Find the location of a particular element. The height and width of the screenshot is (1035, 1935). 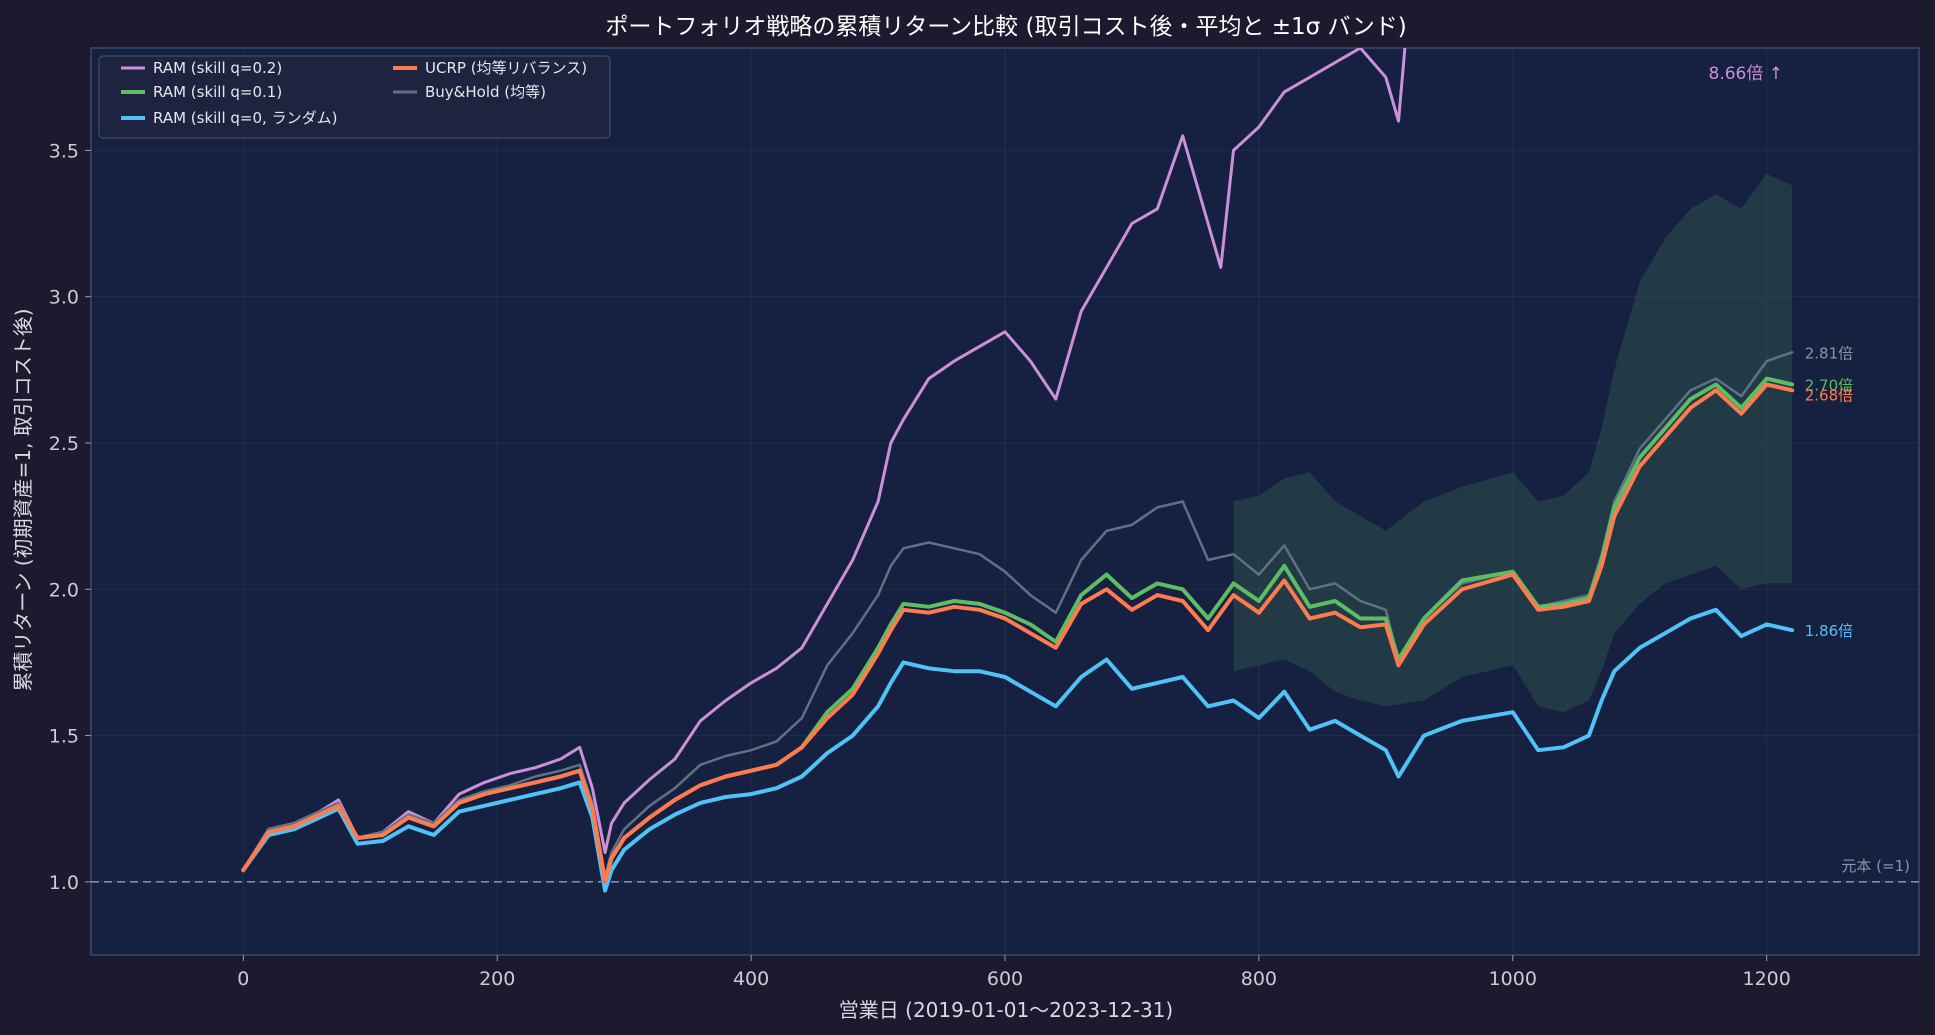

x-axis-ticks: 0 200 400 600 800 1000 1200 is located at coordinates (1014, 972).